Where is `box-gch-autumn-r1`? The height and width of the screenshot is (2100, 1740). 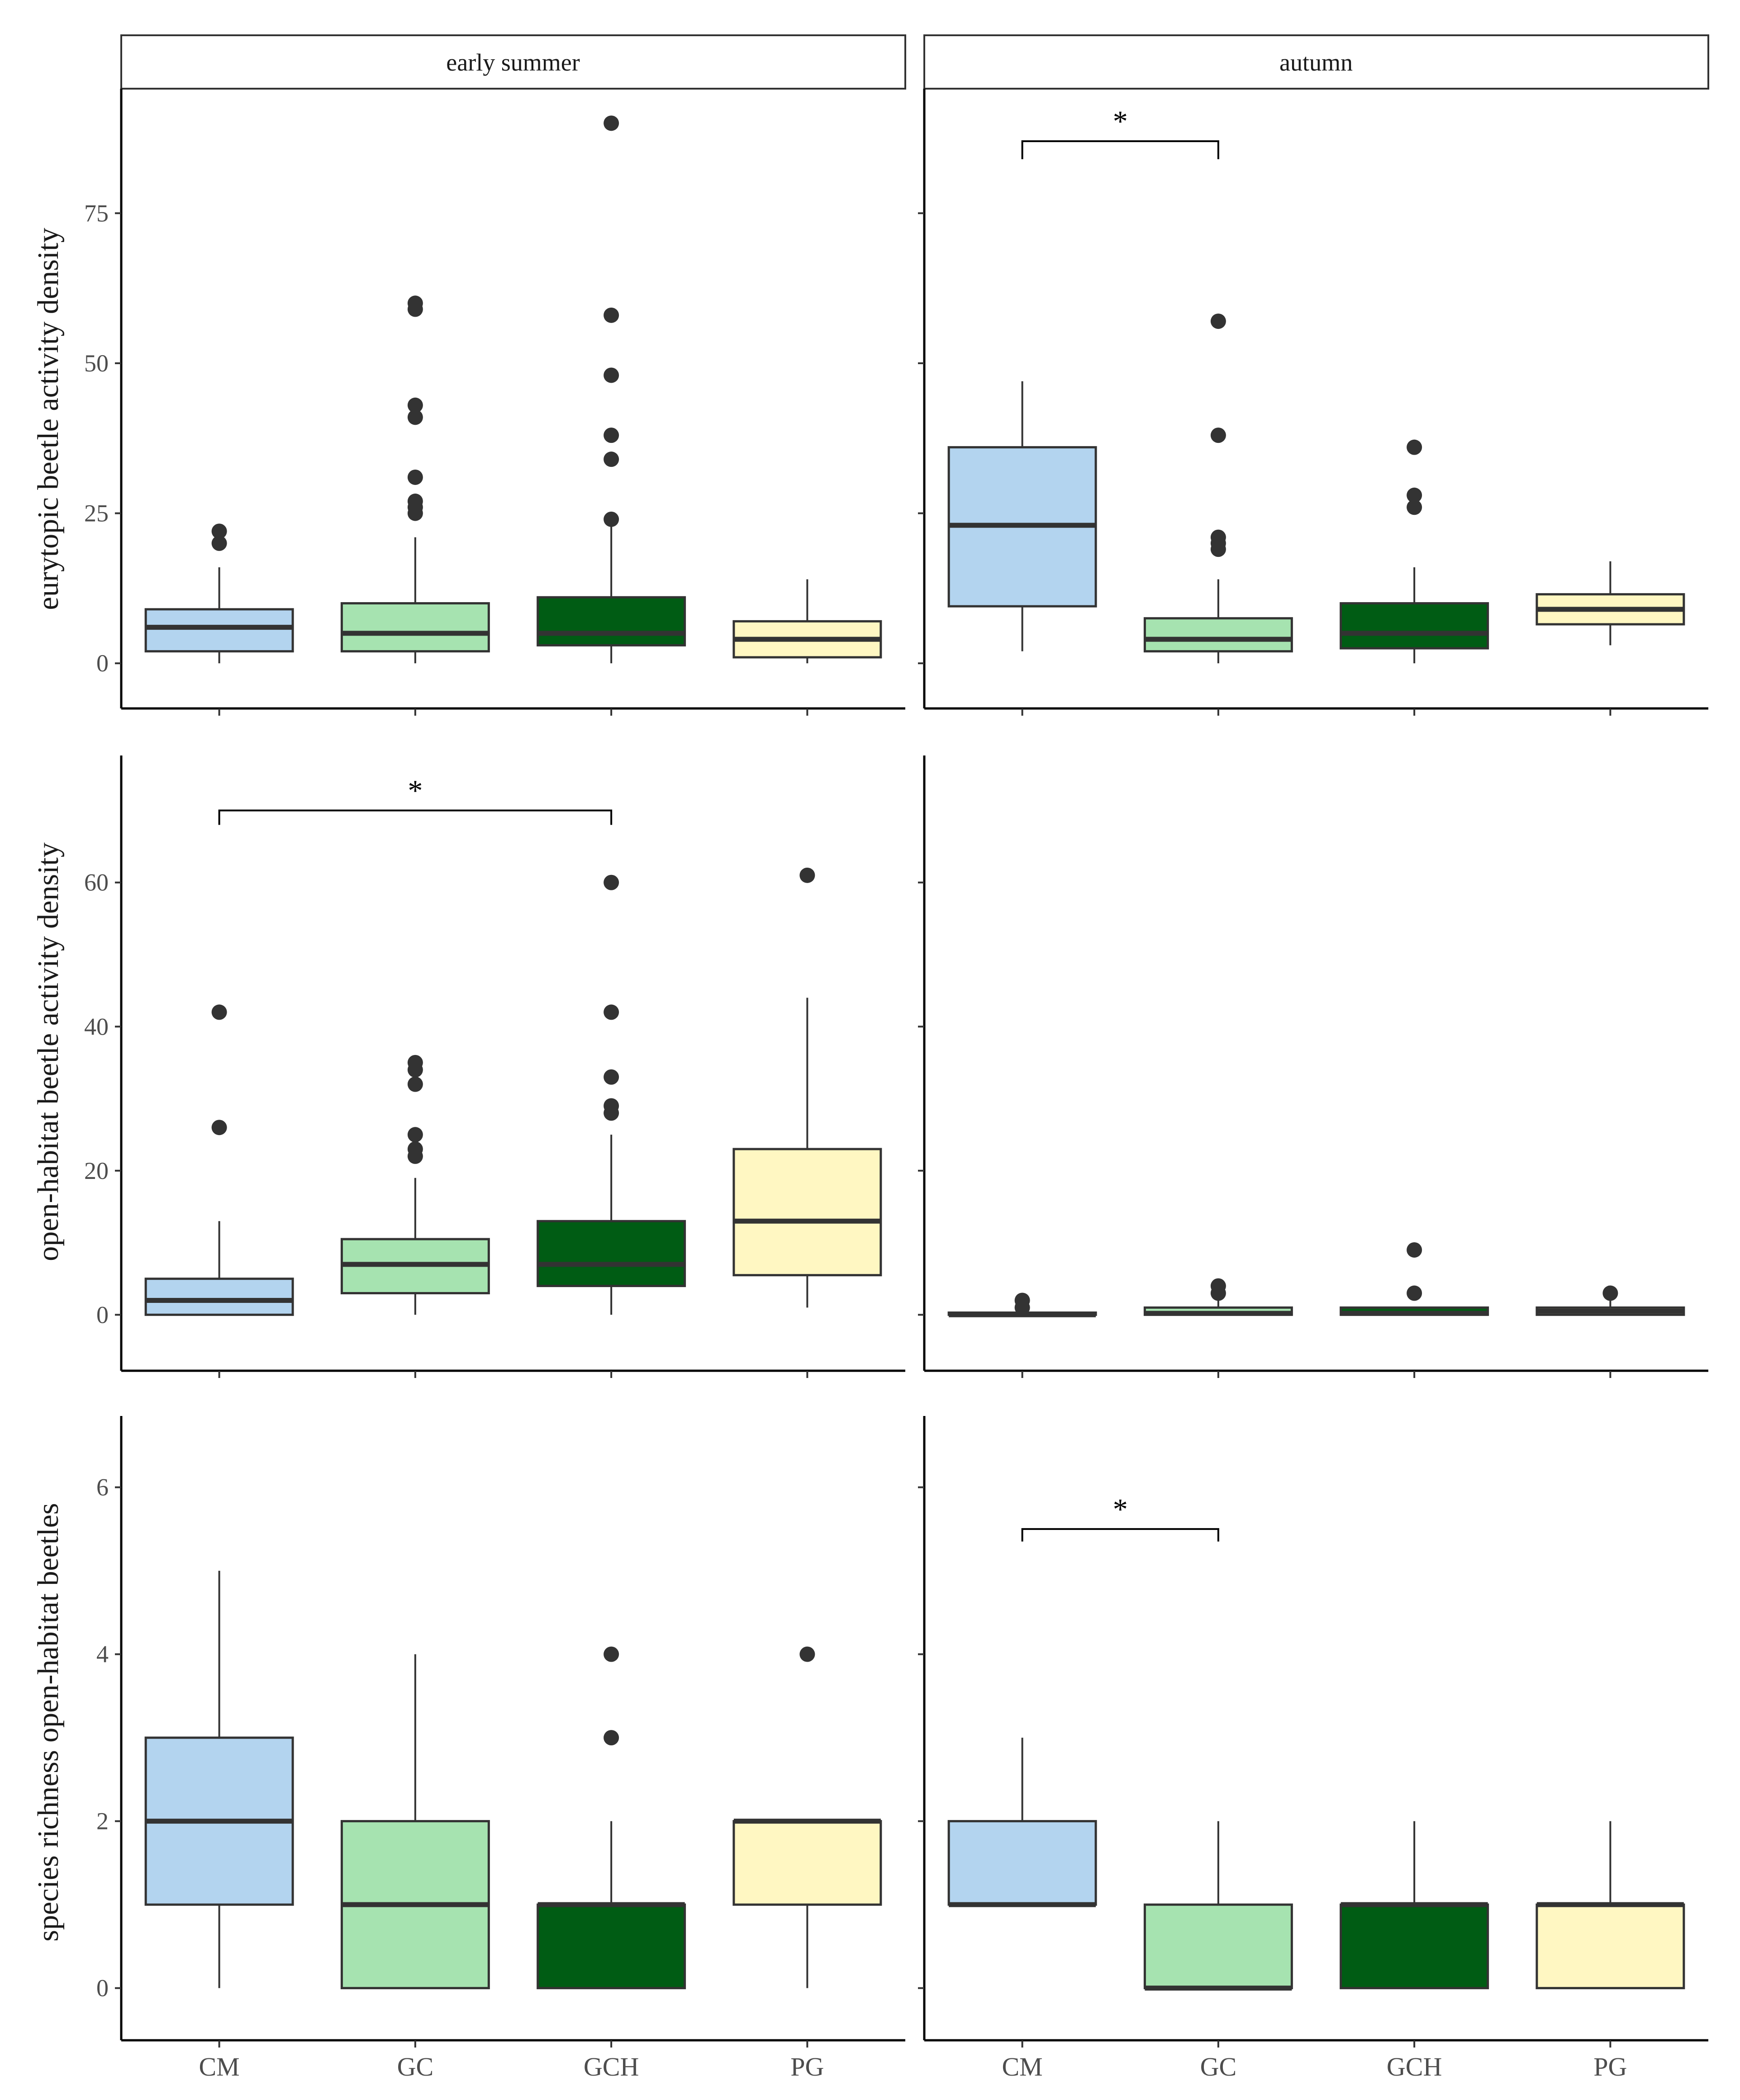 box-gch-autumn-r1 is located at coordinates (1414, 551).